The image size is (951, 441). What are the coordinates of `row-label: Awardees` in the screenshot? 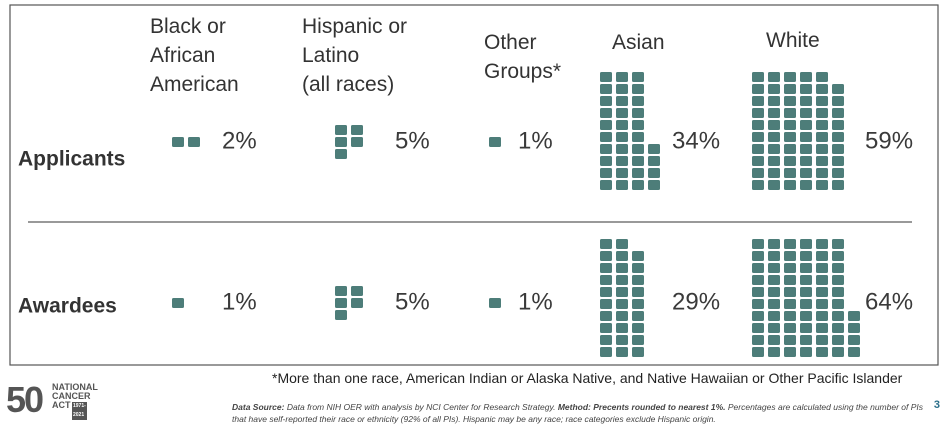 It's located at (67, 306).